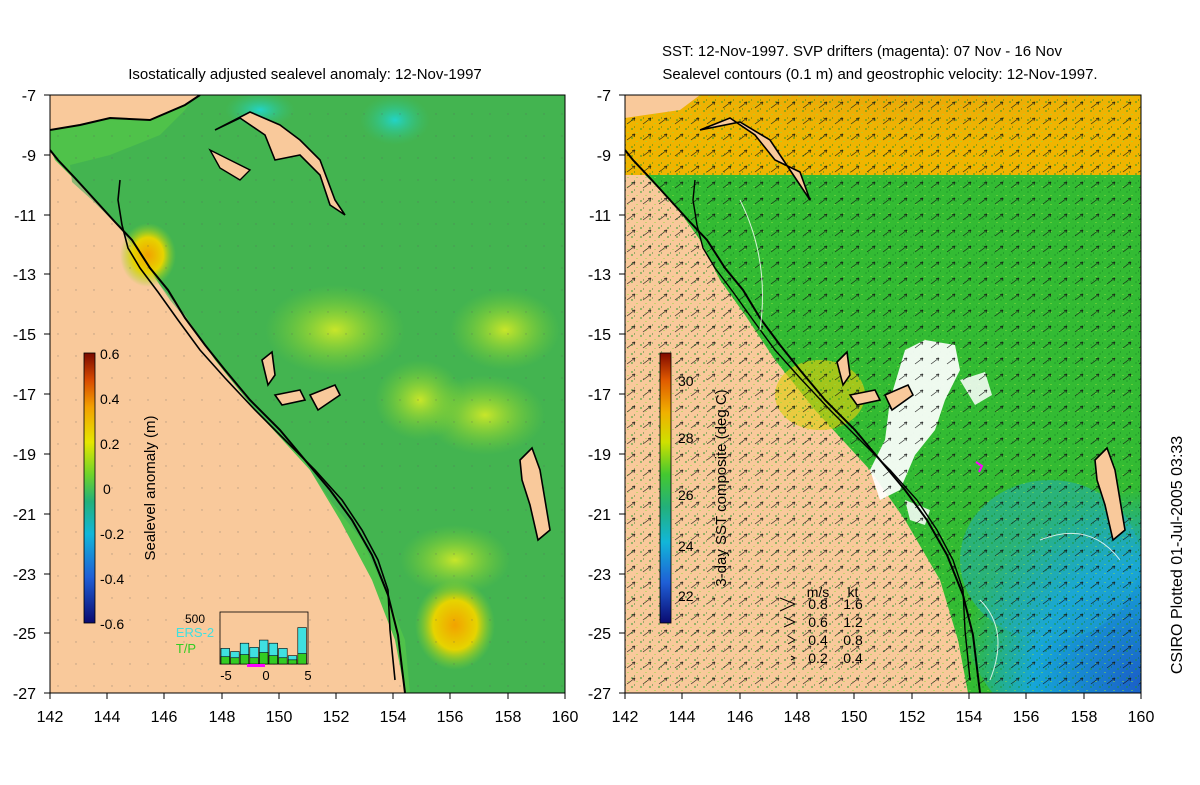 This screenshot has width=1200, height=785. Describe the element at coordinates (853, 604) in the screenshot. I see `svg-text: 1.6` at that location.